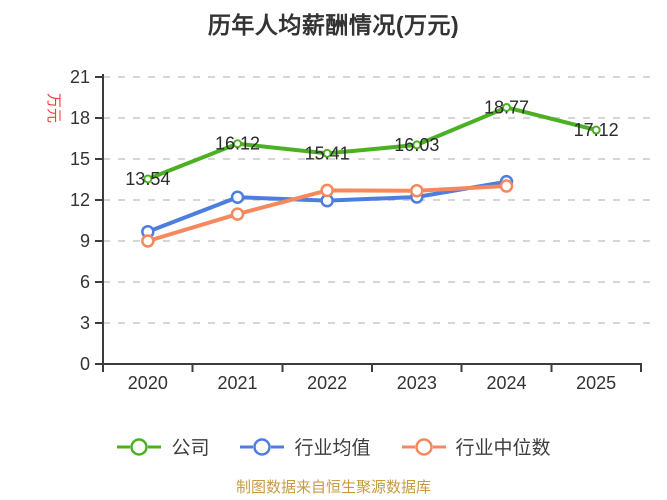 The height and width of the screenshot is (500, 667). What do you see at coordinates (80, 77) in the screenshot?
I see `y-axis-tick-label: 21` at bounding box center [80, 77].